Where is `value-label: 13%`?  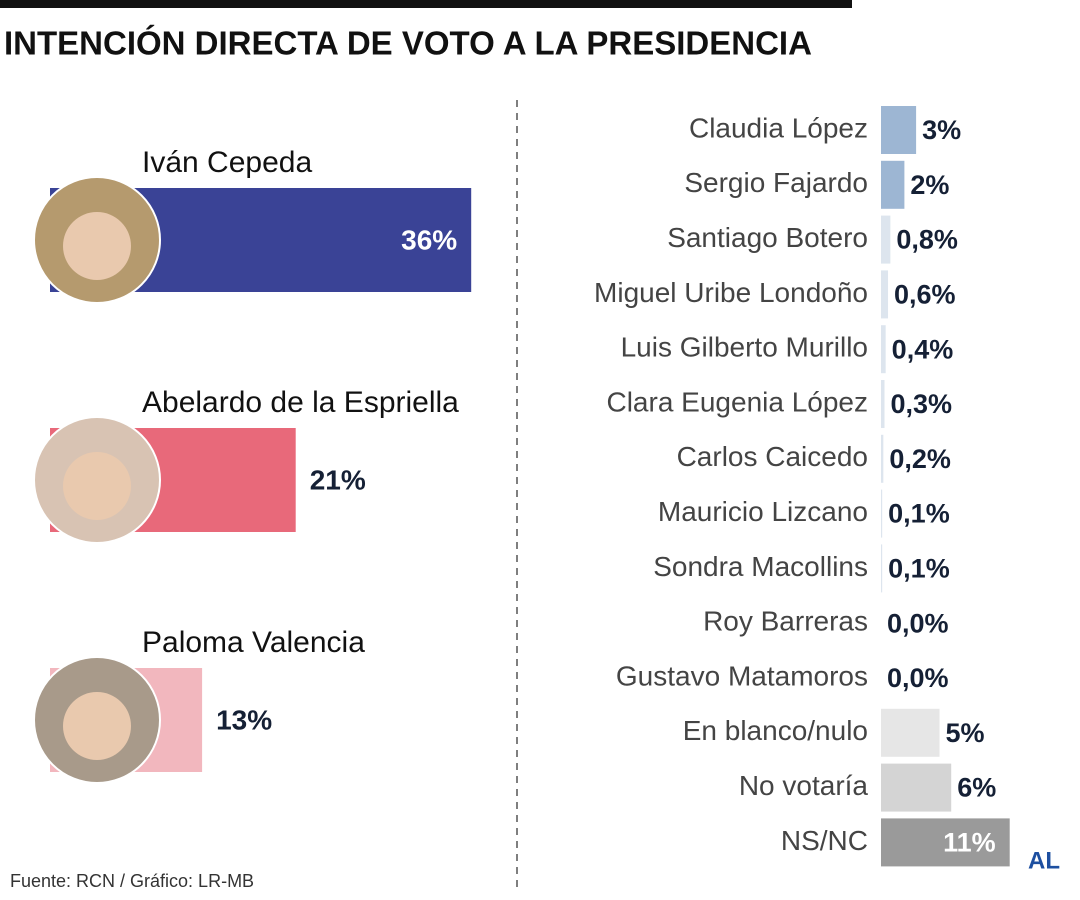
value-label: 13% is located at coordinates (244, 719).